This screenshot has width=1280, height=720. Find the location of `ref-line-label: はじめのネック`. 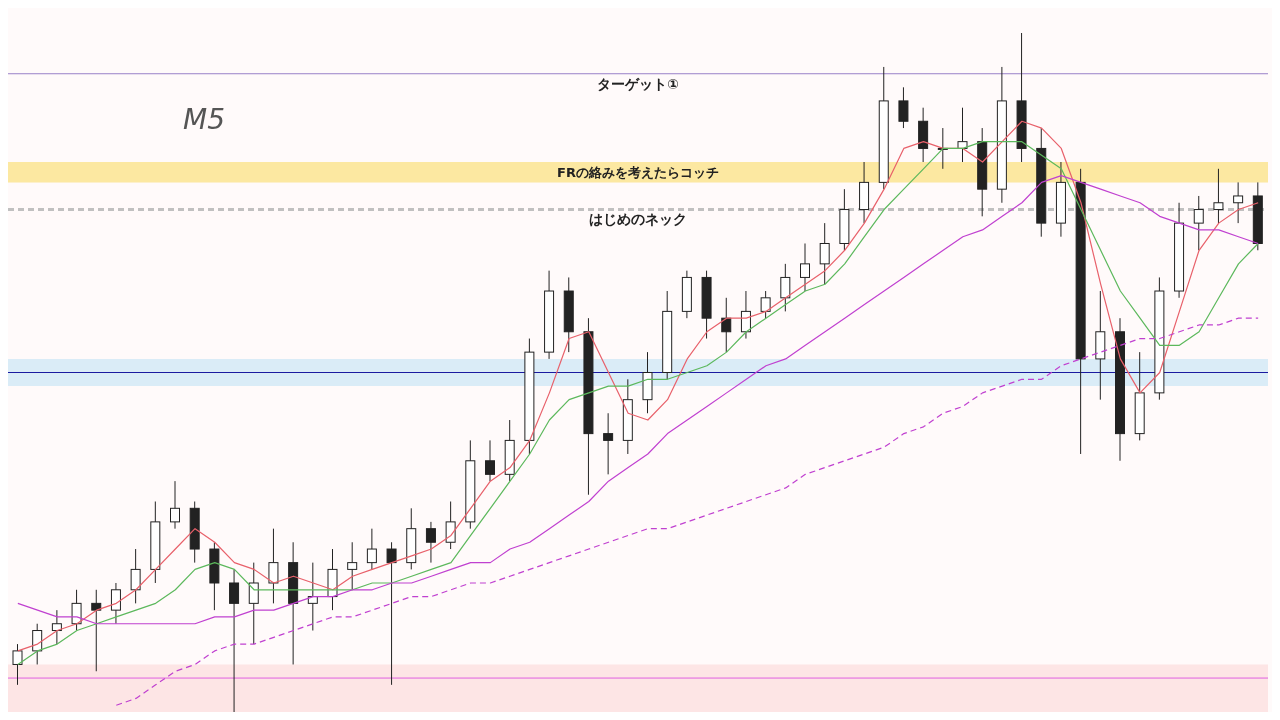

ref-line-label: はじめのネック is located at coordinates (638, 219).